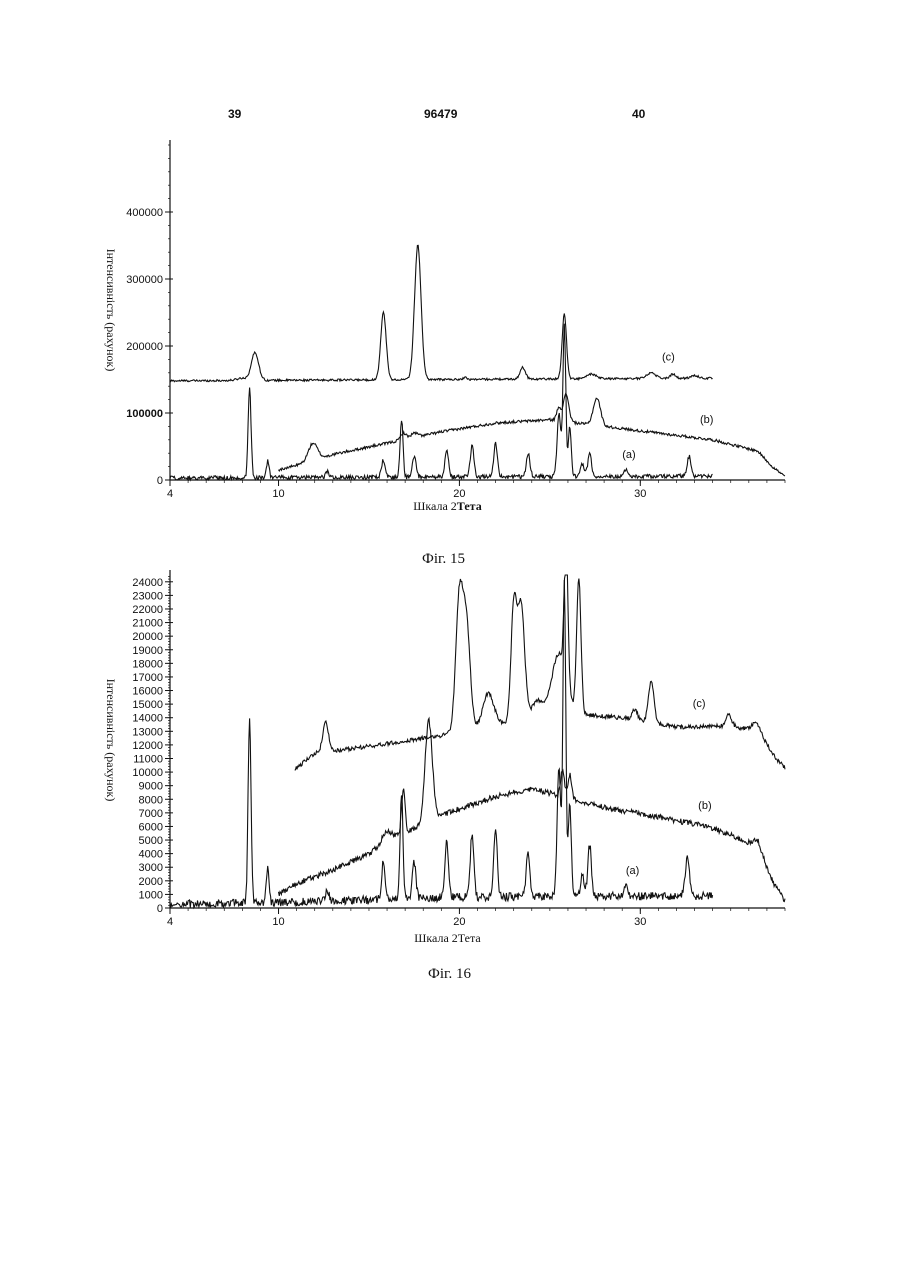 The width and height of the screenshot is (901, 1273). What do you see at coordinates (148, 759) in the screenshot?
I see `y-tick-label: 11000` at bounding box center [148, 759].